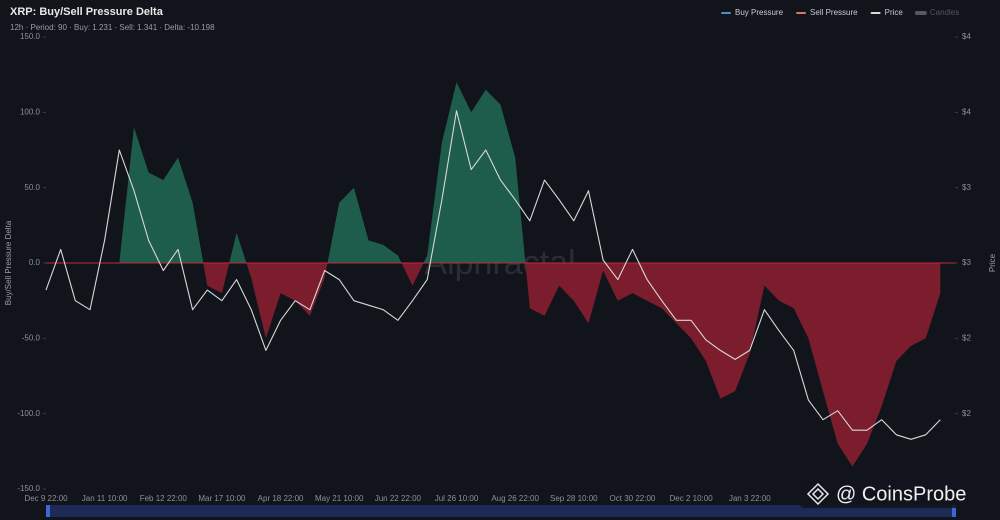 The height and width of the screenshot is (520, 1000). Describe the element at coordinates (164, 498) in the screenshot. I see `x-tick-label: Feb 12 22:00` at that location.